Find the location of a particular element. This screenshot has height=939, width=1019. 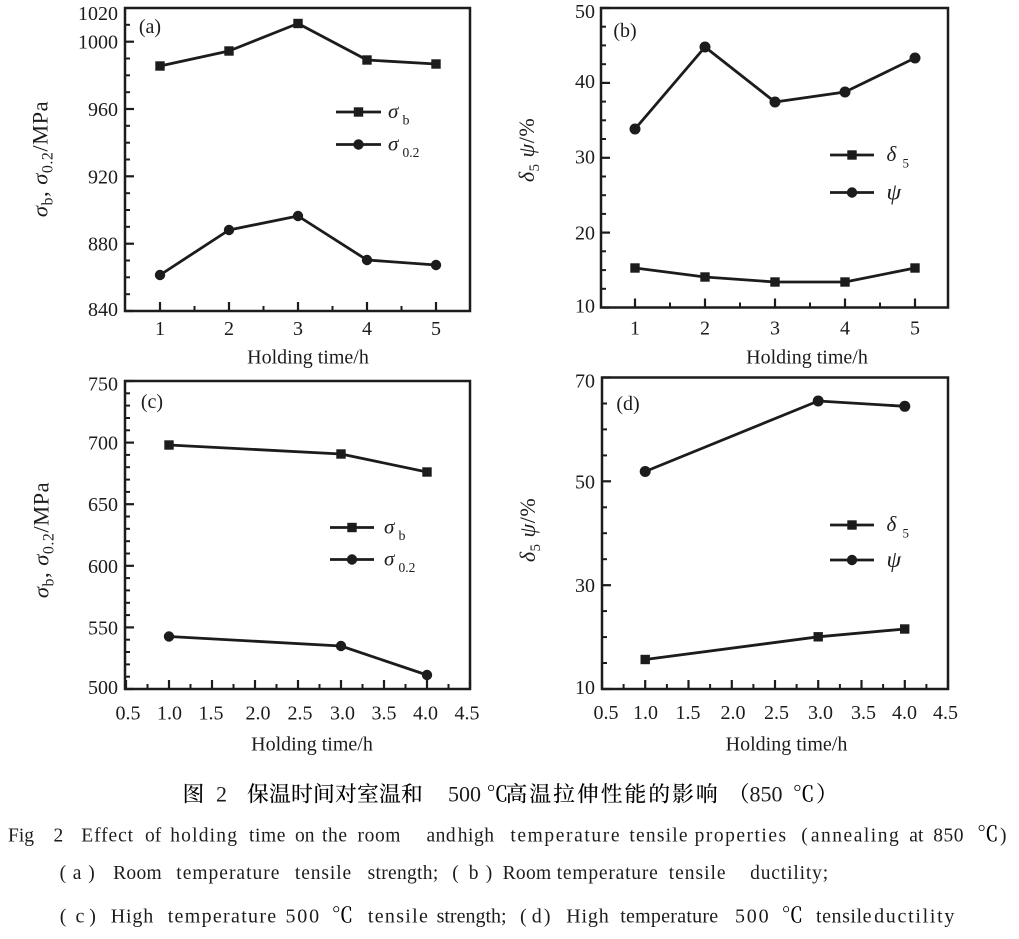

svg-text: Fig is located at coordinates (21, 835).